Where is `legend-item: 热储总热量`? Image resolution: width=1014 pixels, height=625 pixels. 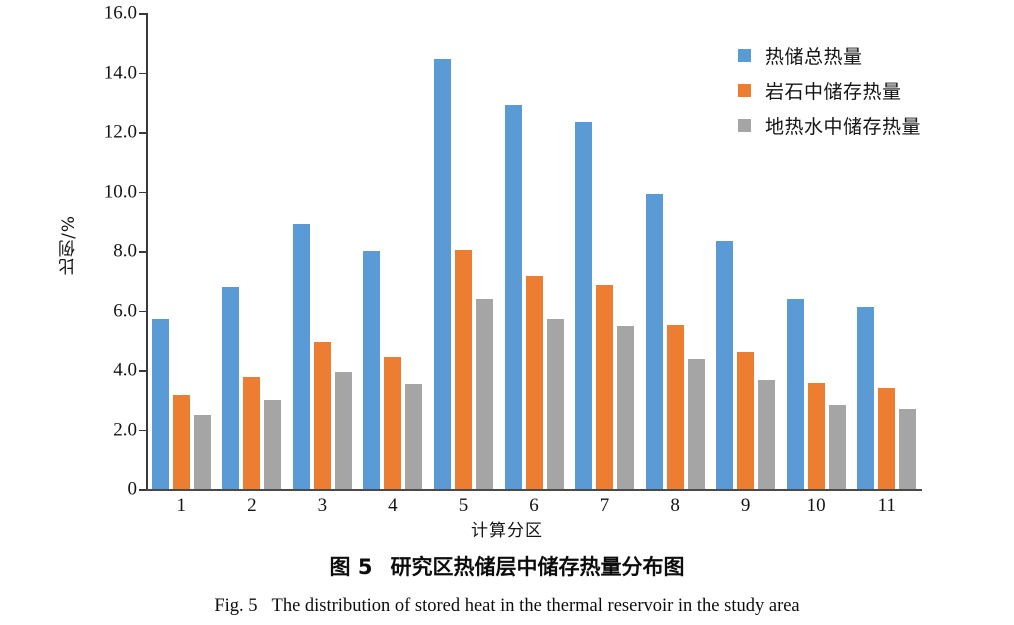 legend-item: 热储总热量 is located at coordinates (829, 55).